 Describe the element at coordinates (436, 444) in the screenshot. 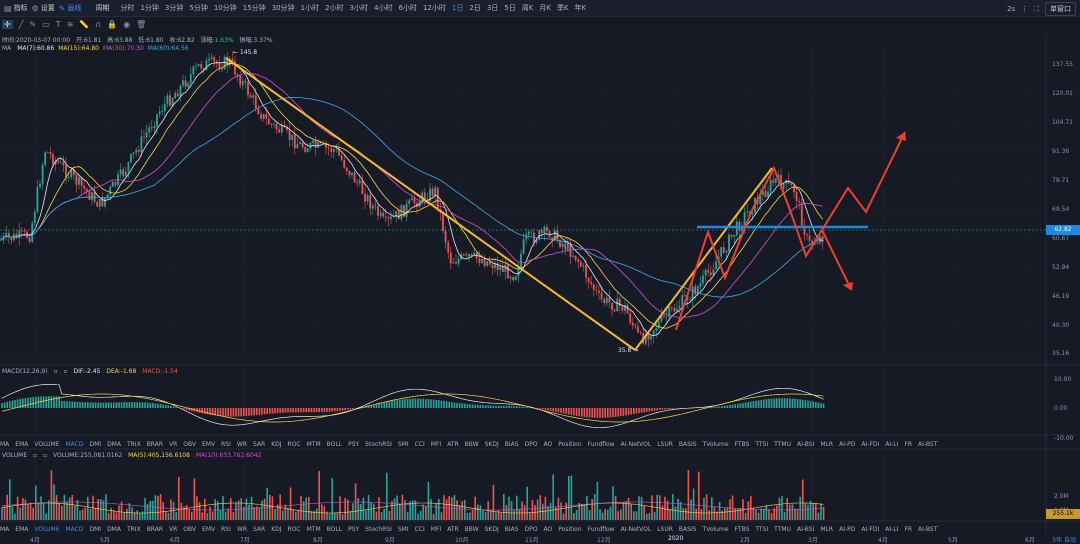

I see `indicator-tab-mfi: MFI` at that location.